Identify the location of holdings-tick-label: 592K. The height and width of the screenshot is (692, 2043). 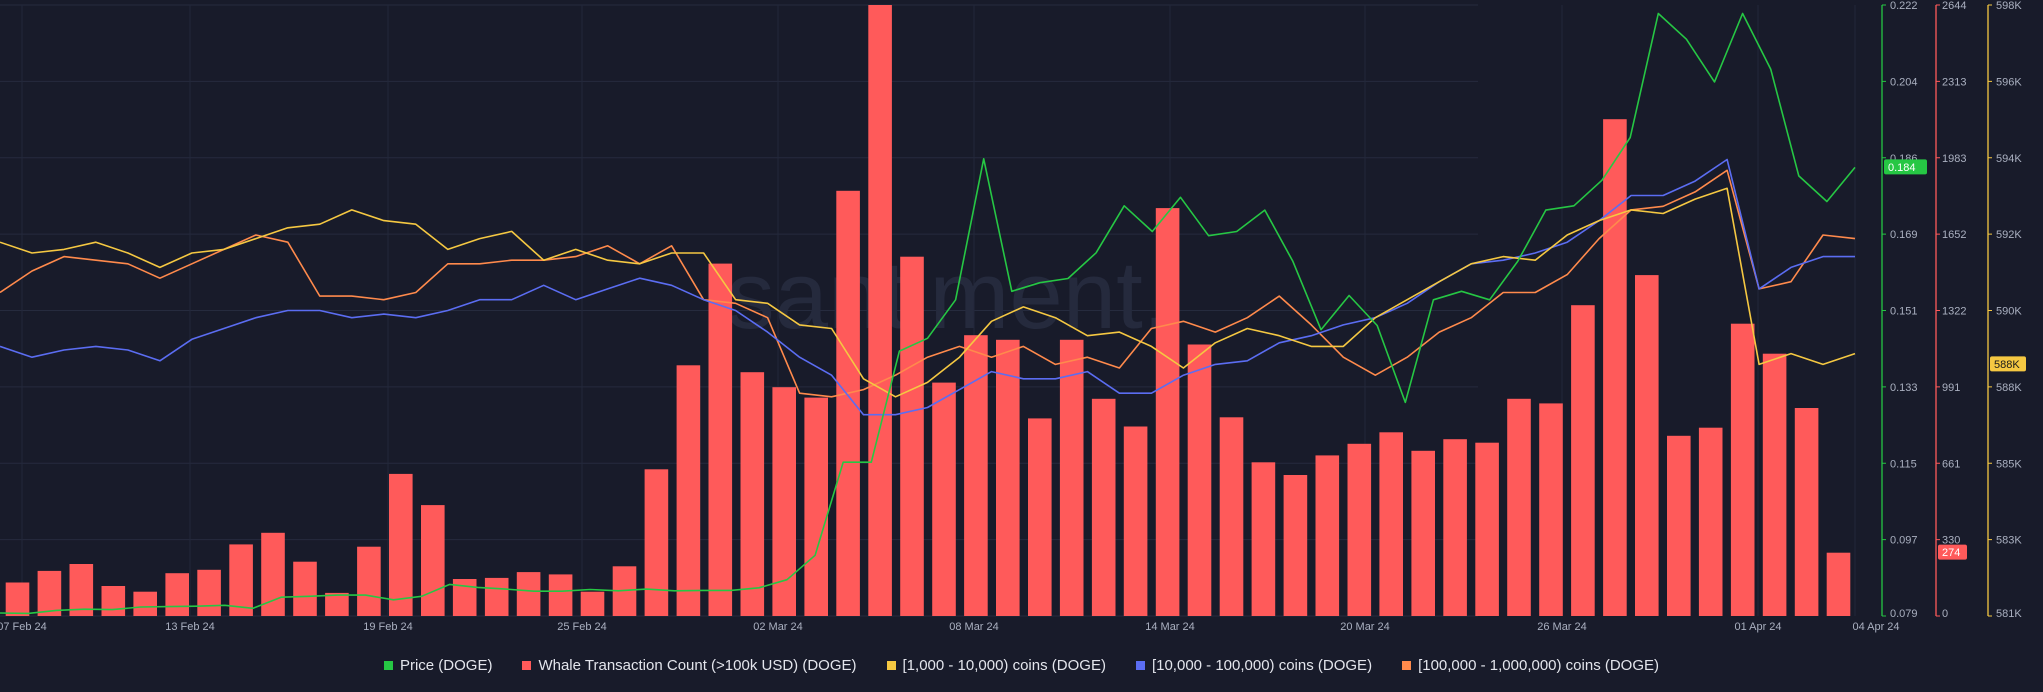
(2009, 235).